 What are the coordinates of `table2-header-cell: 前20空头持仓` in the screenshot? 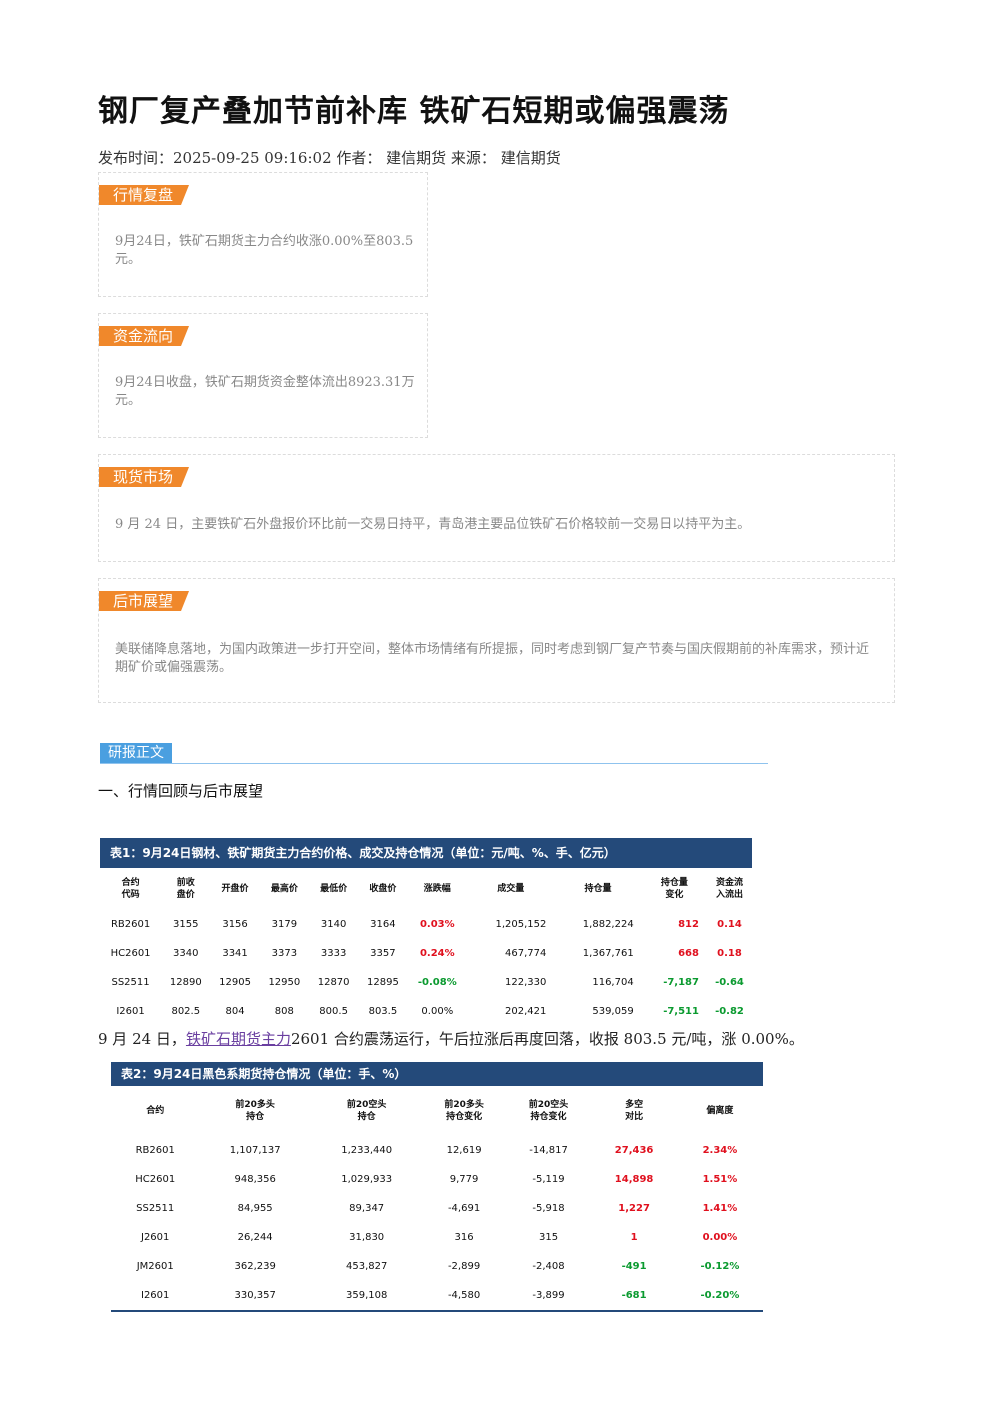 It's located at (367, 1111).